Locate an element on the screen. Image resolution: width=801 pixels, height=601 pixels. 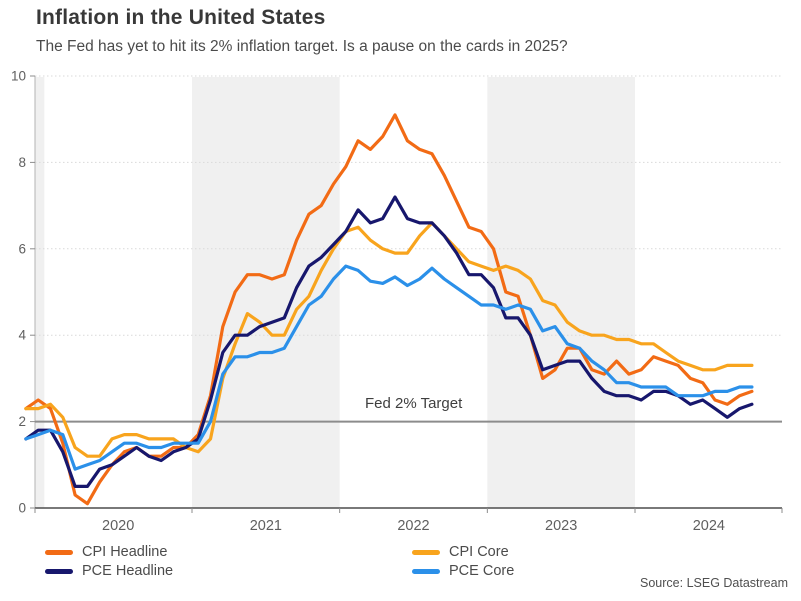
x-tick-label-2020: 2020 is located at coordinates (118, 526).